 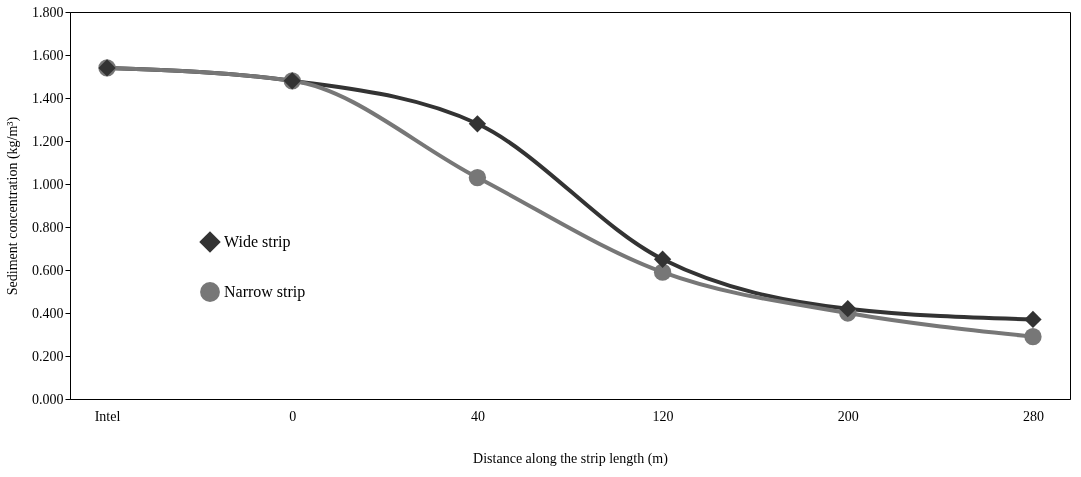 What do you see at coordinates (48, 184) in the screenshot?
I see `y-tick-label: 1.000` at bounding box center [48, 184].